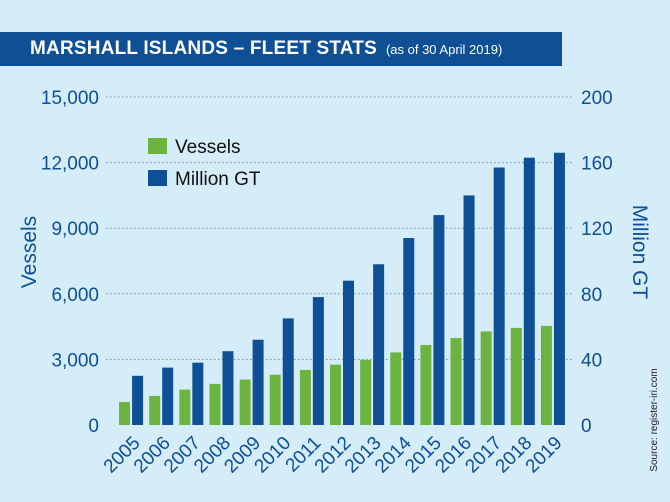  Describe the element at coordinates (203, 48) in the screenshot. I see `chart-title: MARSHALL ISLANDS – FLEET STATS` at that location.